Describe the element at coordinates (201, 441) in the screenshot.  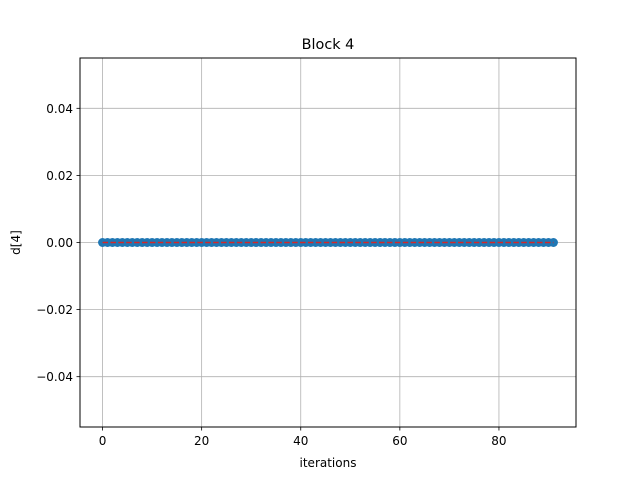
I see `x-tick-label: 20` at that location.